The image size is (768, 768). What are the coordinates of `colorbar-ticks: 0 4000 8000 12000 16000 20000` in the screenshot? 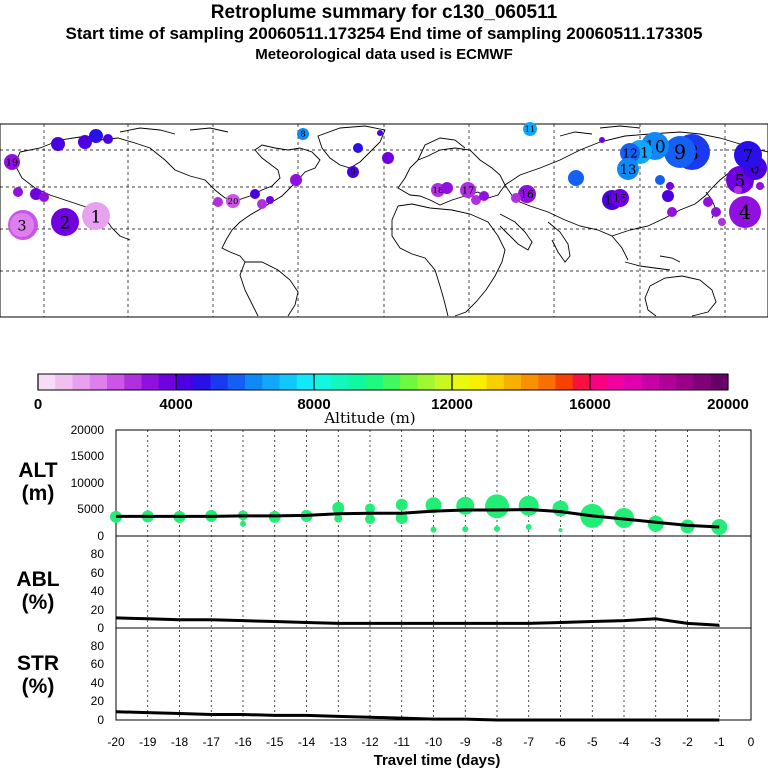 It's located at (391, 393).